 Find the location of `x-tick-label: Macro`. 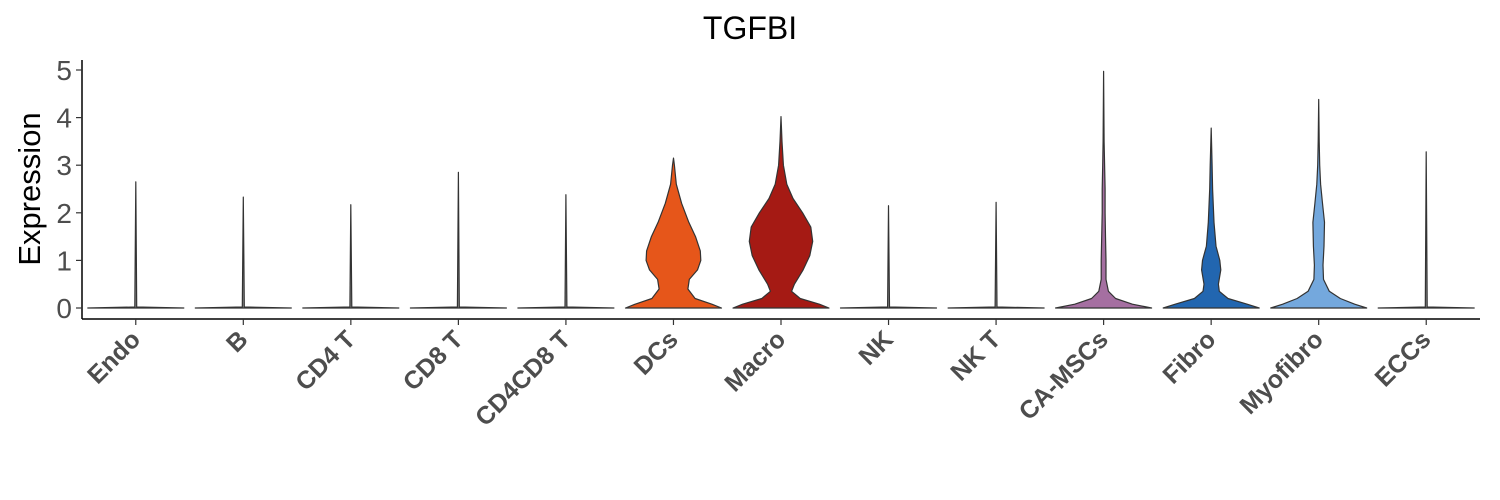

x-tick-label: Macro is located at coordinates (755, 361).